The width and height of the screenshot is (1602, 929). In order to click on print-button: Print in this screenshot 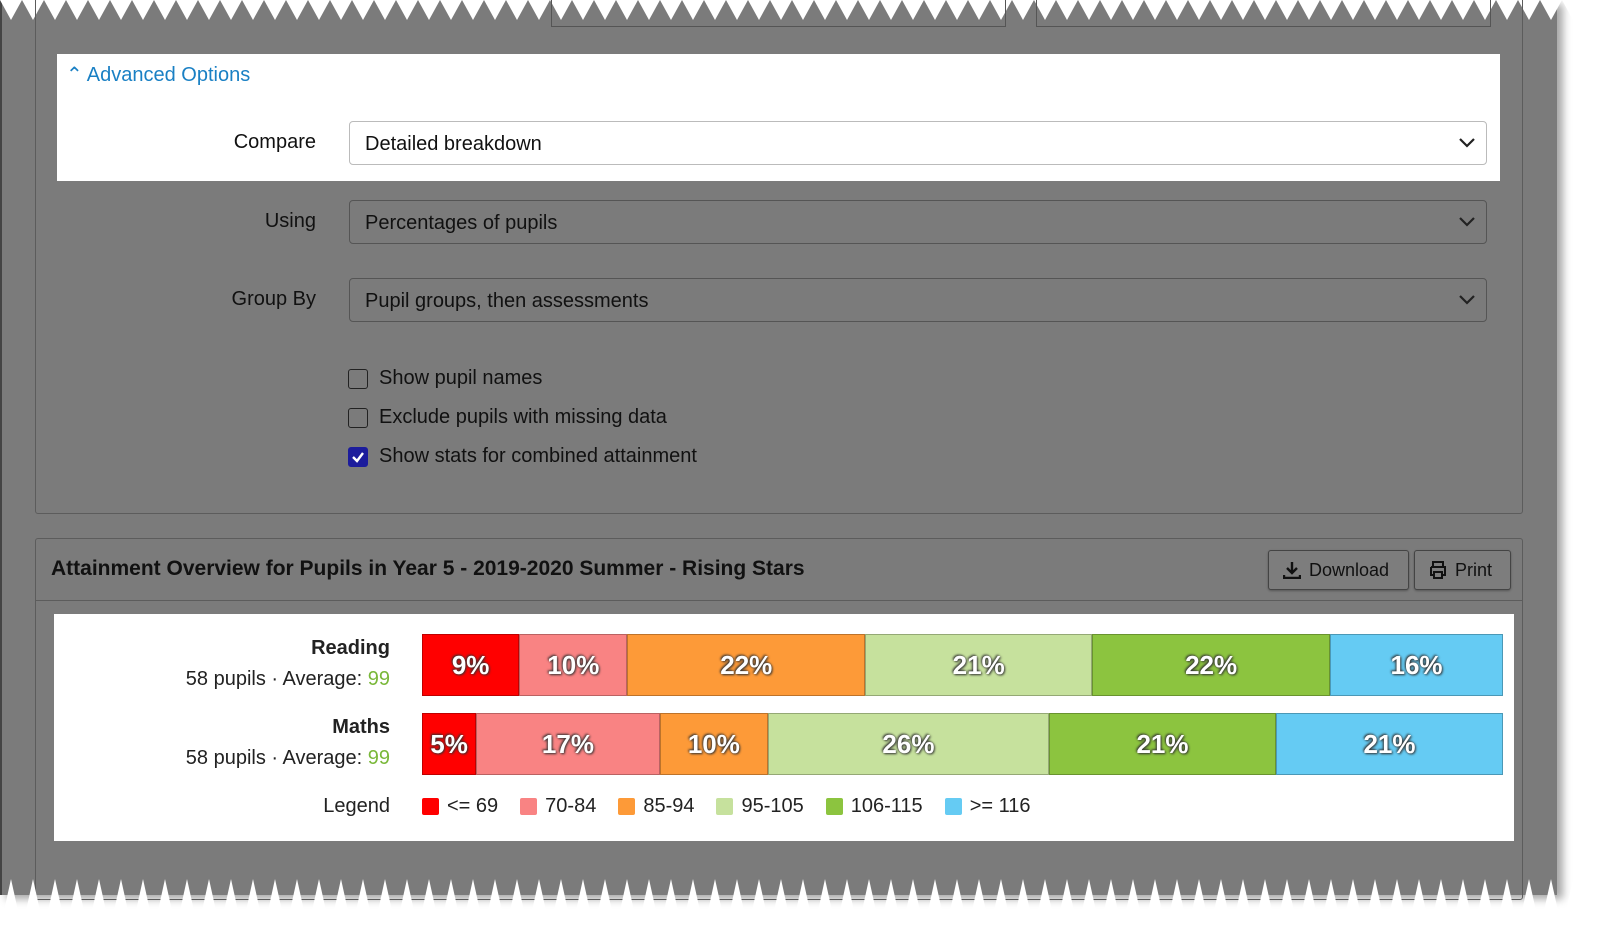, I will do `click(1462, 570)`.